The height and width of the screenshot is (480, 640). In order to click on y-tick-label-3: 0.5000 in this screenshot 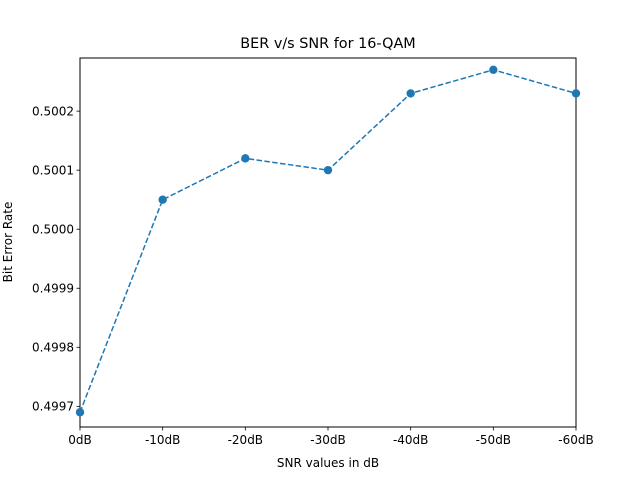, I will do `click(53, 229)`.